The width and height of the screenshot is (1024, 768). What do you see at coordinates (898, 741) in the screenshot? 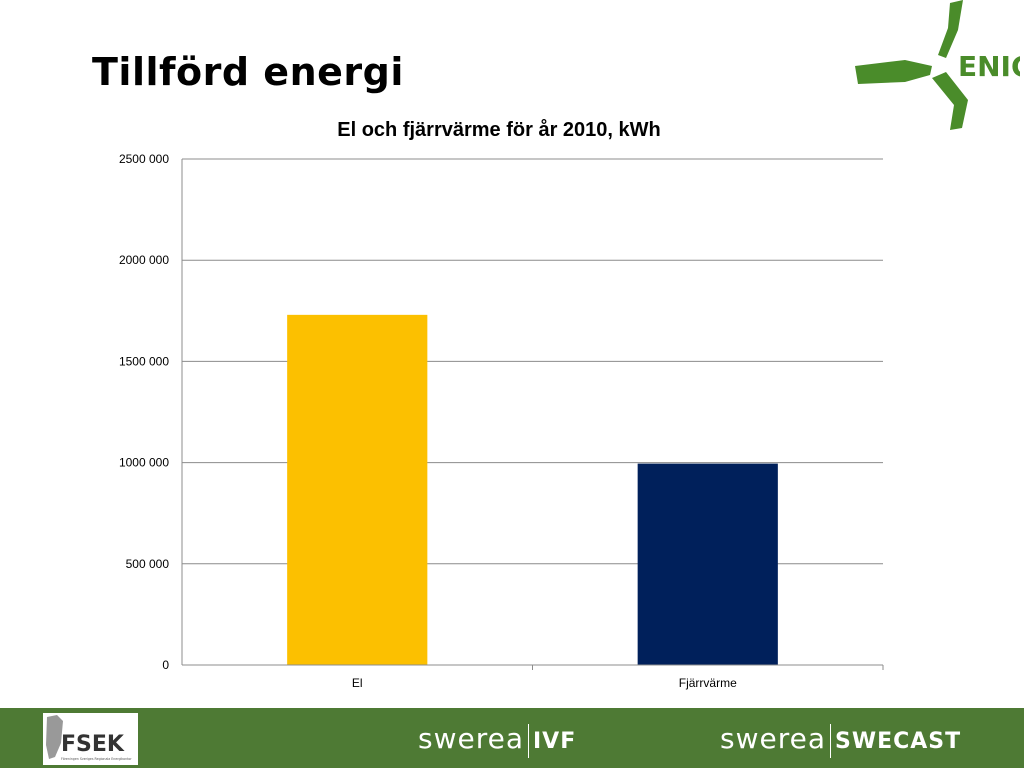
I see `swerea-swecast-unit: SWECAST` at bounding box center [898, 741].